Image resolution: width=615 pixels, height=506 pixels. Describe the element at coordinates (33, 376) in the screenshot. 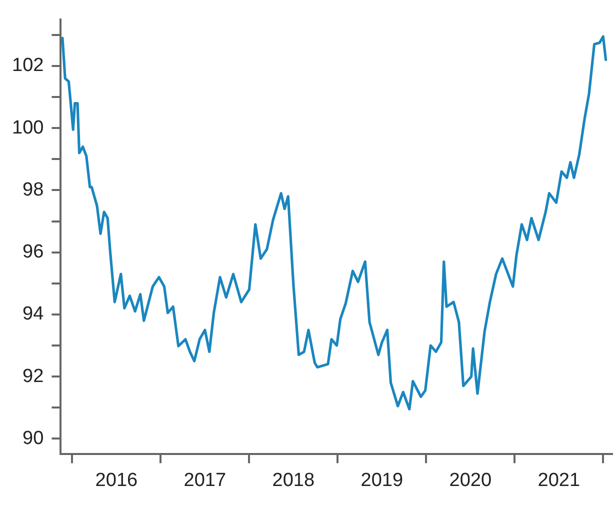

I see `y-tick-label: 92` at that location.